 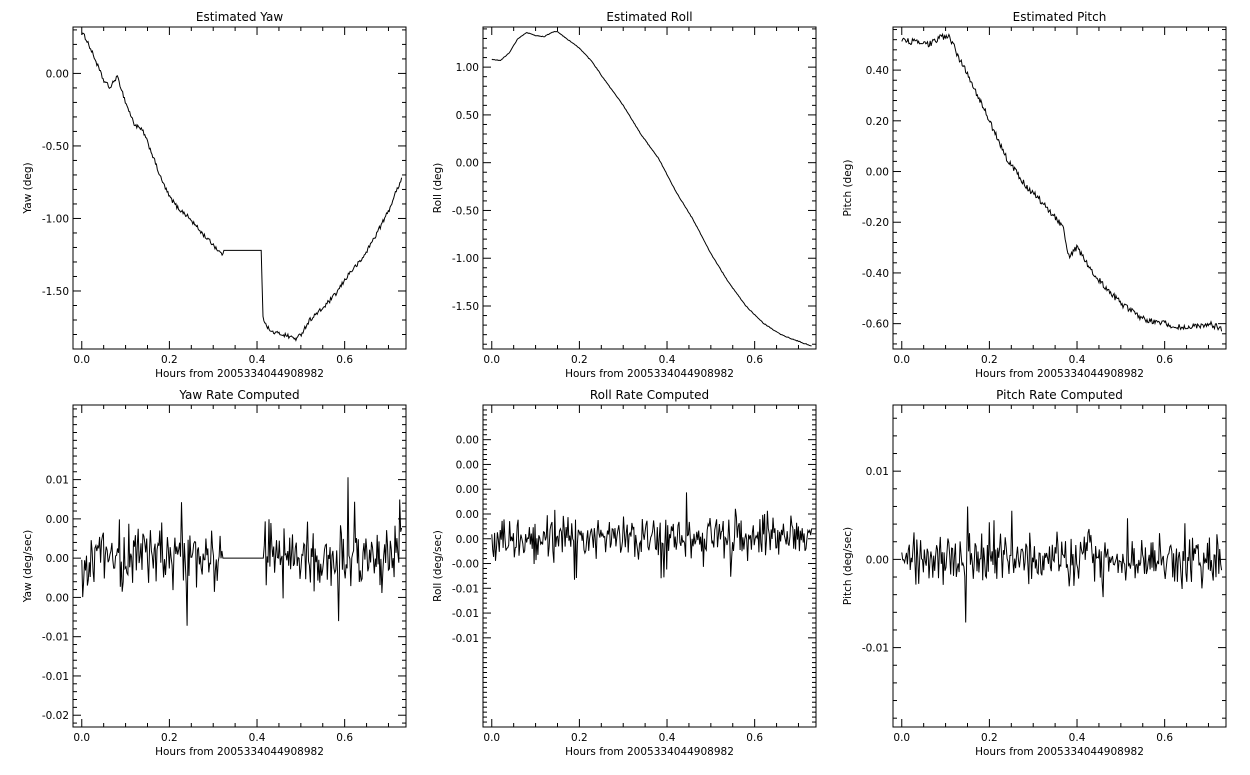 What do you see at coordinates (1060, 17) in the screenshot?
I see `chart-title: Estimated Pitch` at bounding box center [1060, 17].